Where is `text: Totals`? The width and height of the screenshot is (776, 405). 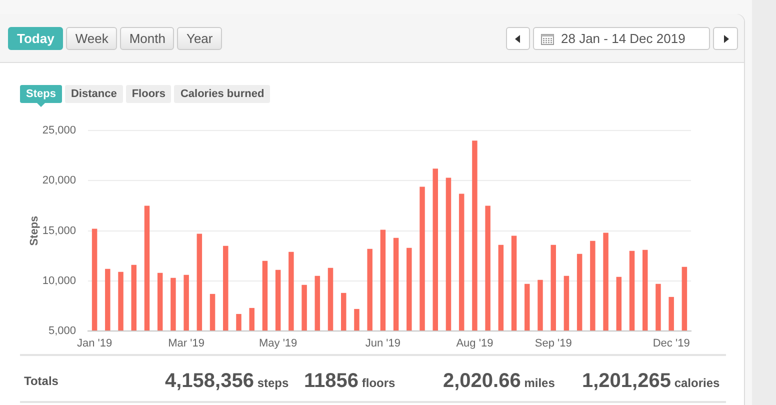 text: Totals is located at coordinates (41, 381).